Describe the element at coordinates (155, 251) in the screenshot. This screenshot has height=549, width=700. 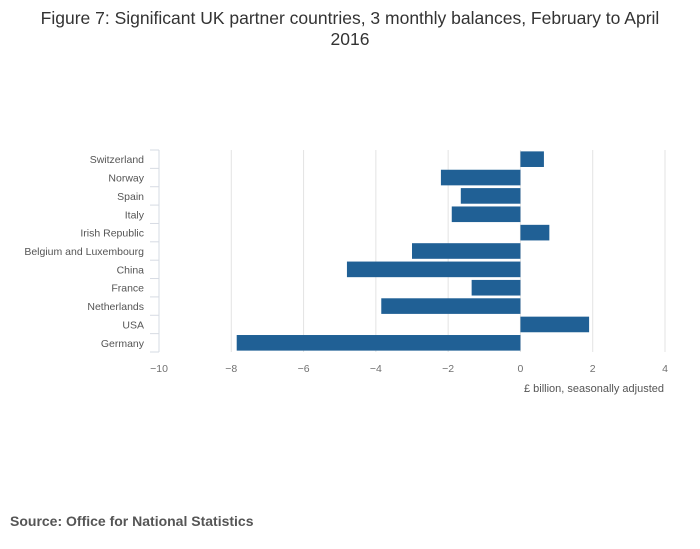
I see `axis-layer` at that location.